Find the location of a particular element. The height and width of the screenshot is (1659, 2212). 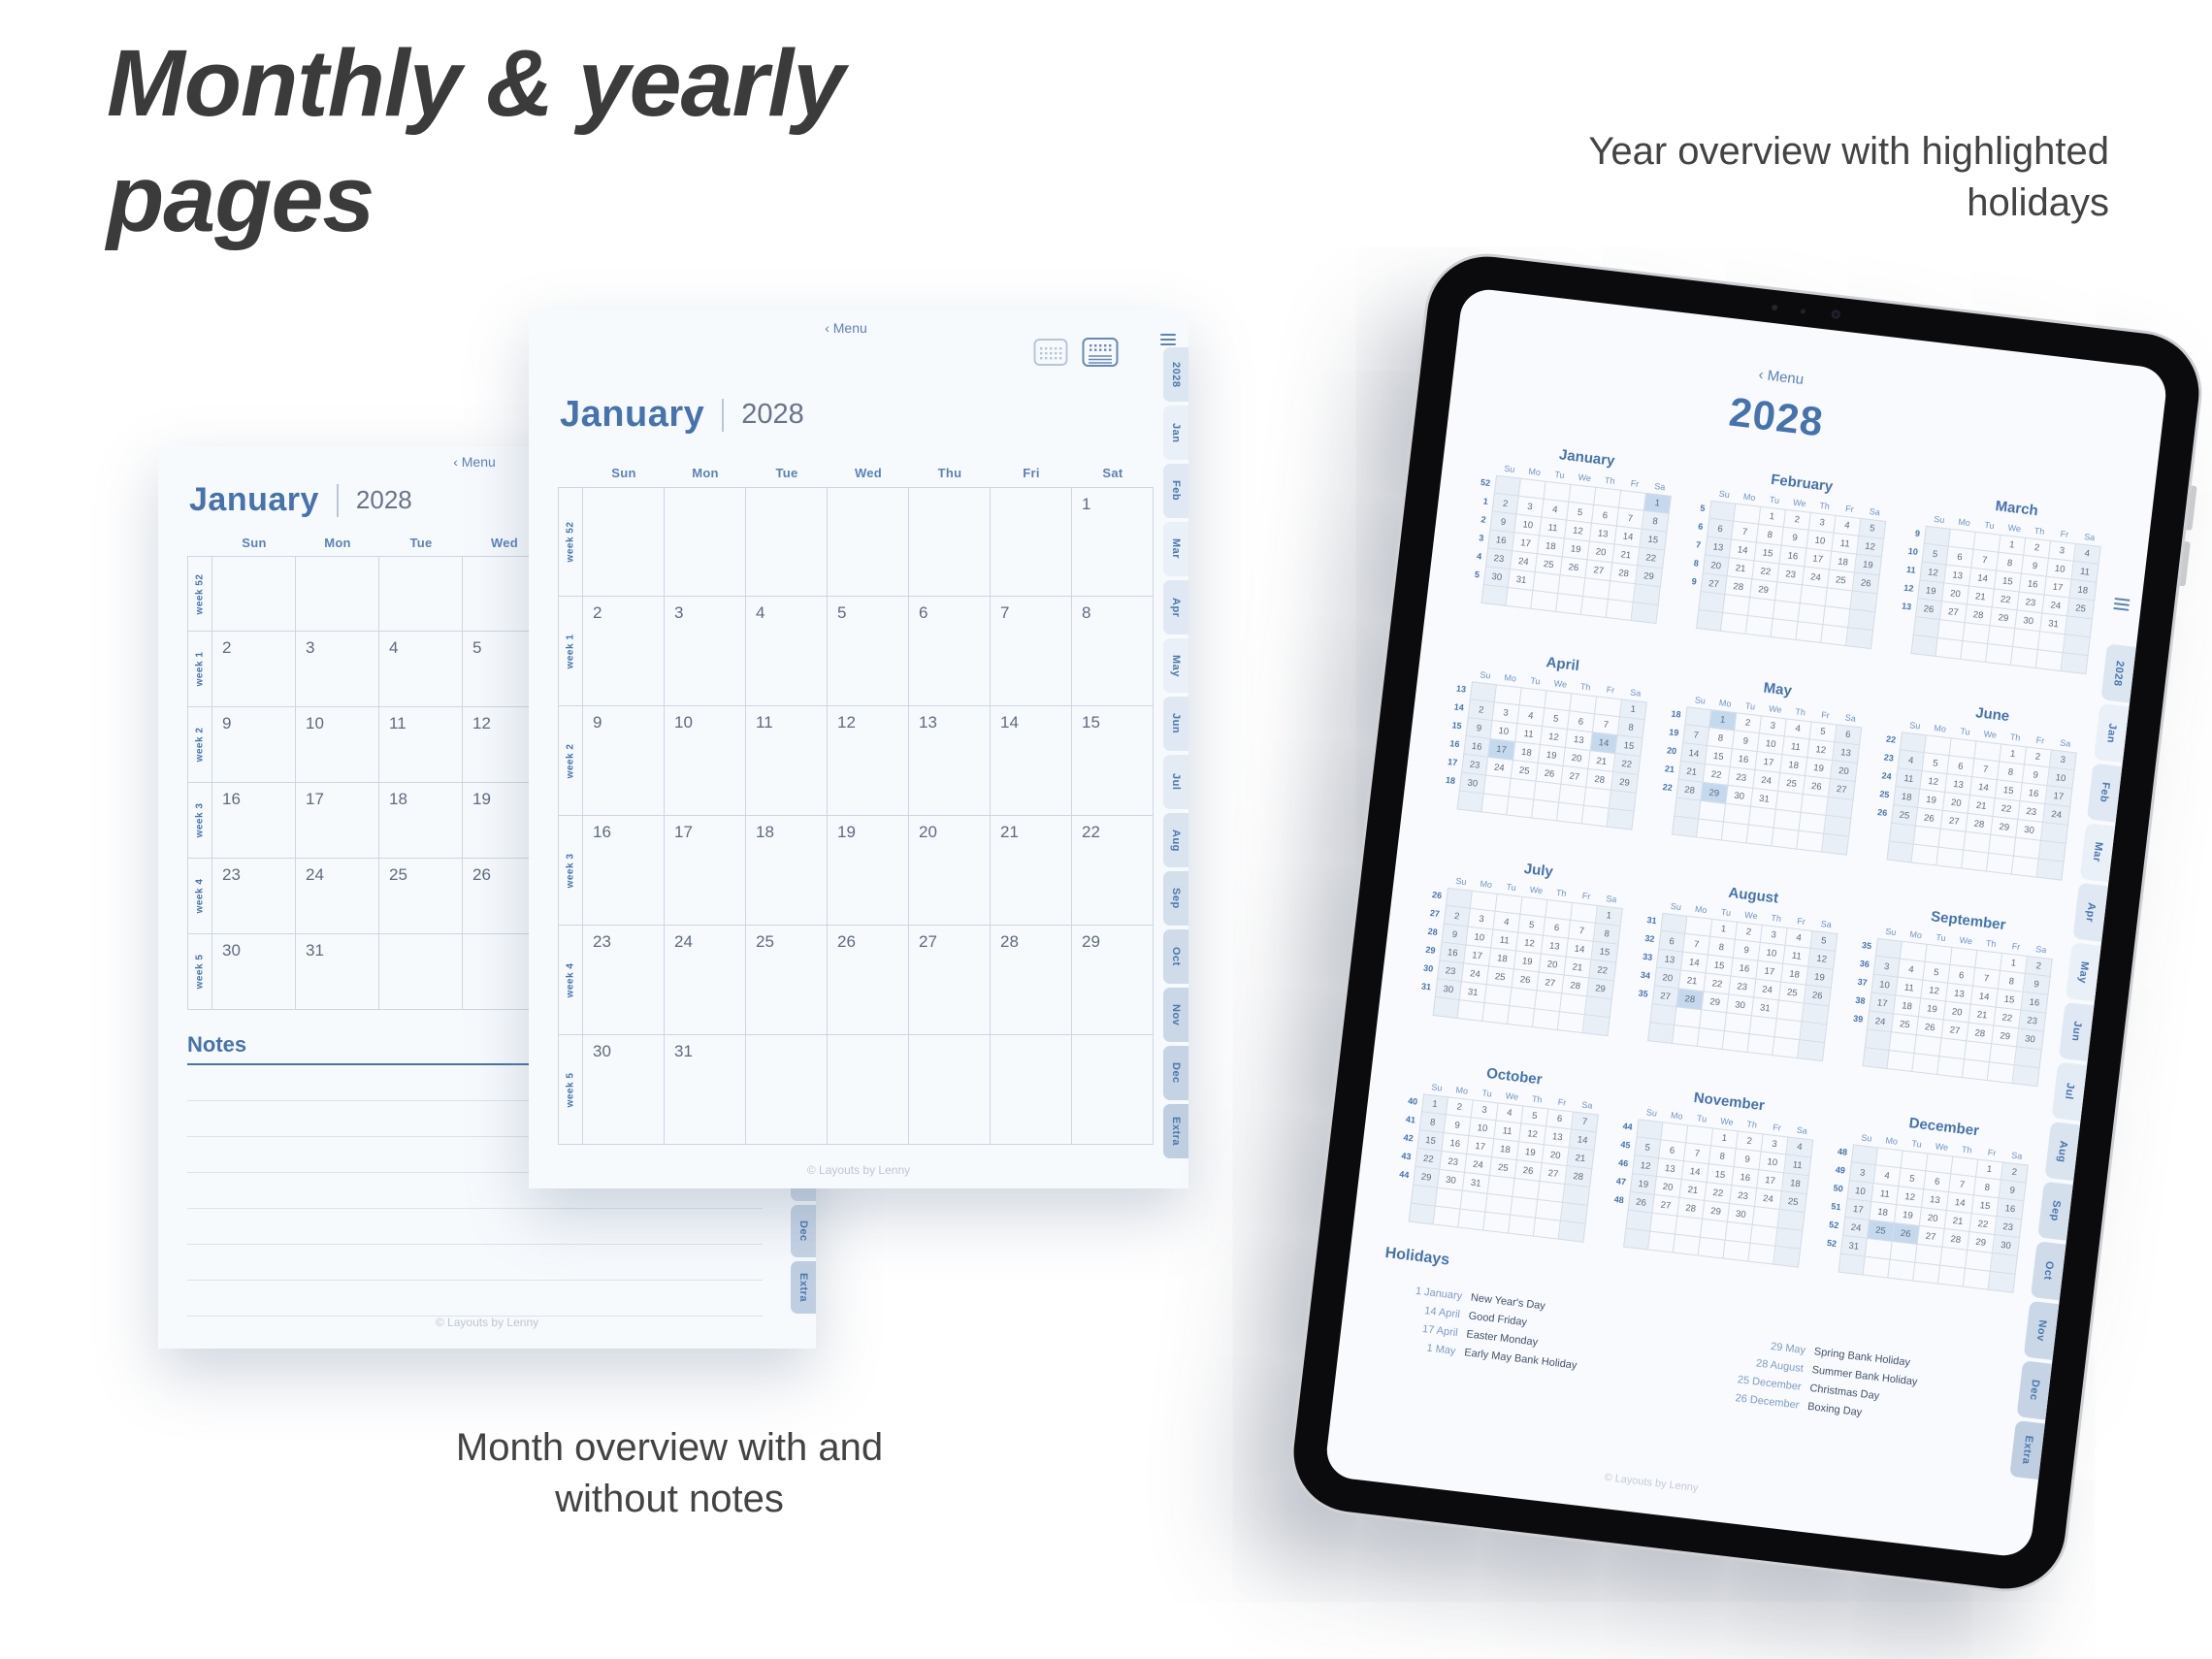

day-cell-7: 7 is located at coordinates (1031, 652).